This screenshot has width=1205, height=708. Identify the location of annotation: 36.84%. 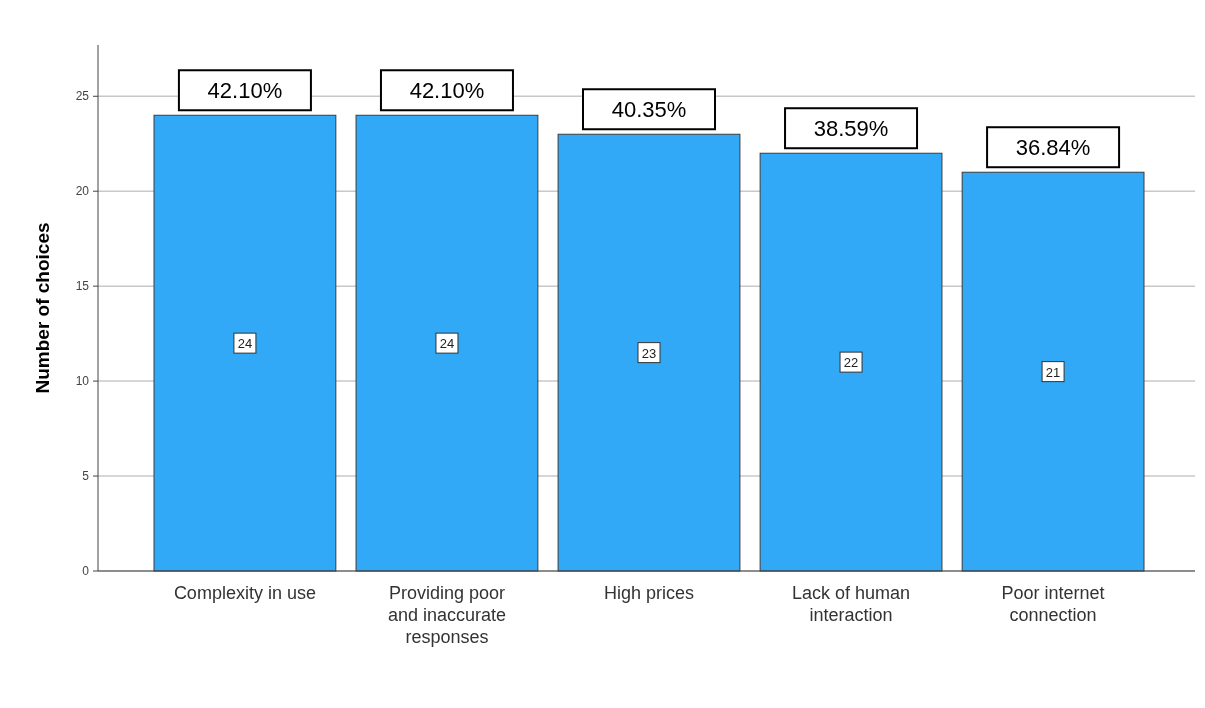
(1053, 148).